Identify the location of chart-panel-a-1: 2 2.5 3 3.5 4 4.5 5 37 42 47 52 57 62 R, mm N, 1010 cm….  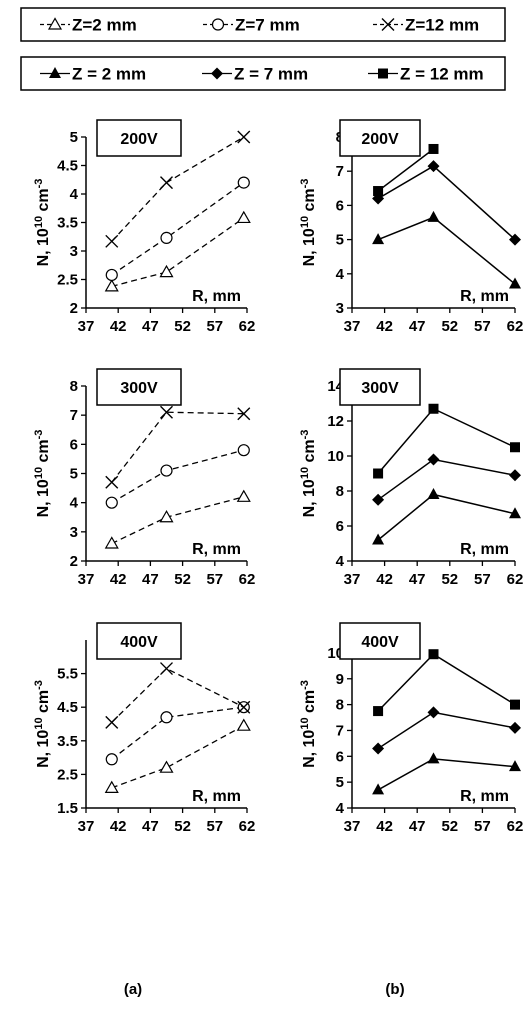
(144, 227).